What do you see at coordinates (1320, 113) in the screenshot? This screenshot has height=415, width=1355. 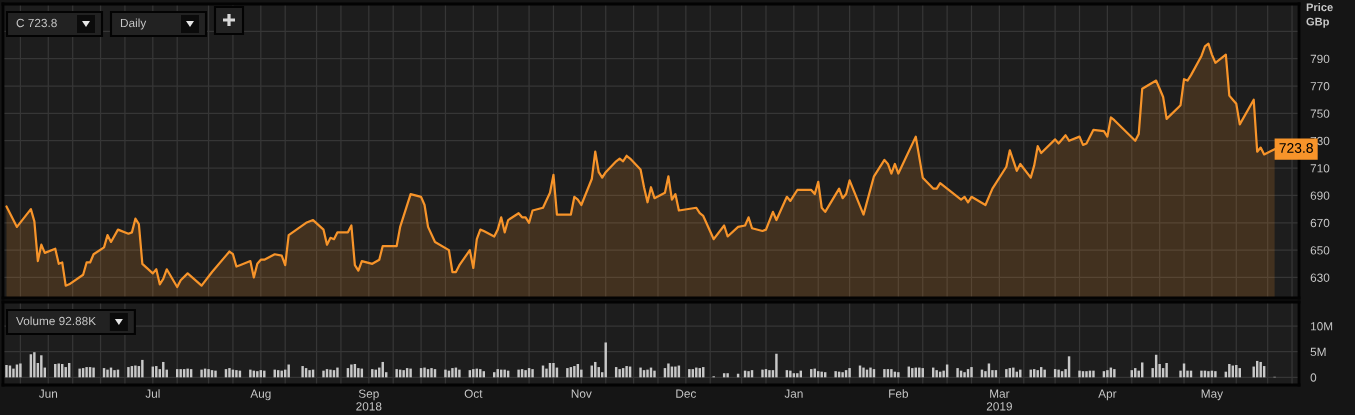 I see `y-tick-label: 750` at bounding box center [1320, 113].